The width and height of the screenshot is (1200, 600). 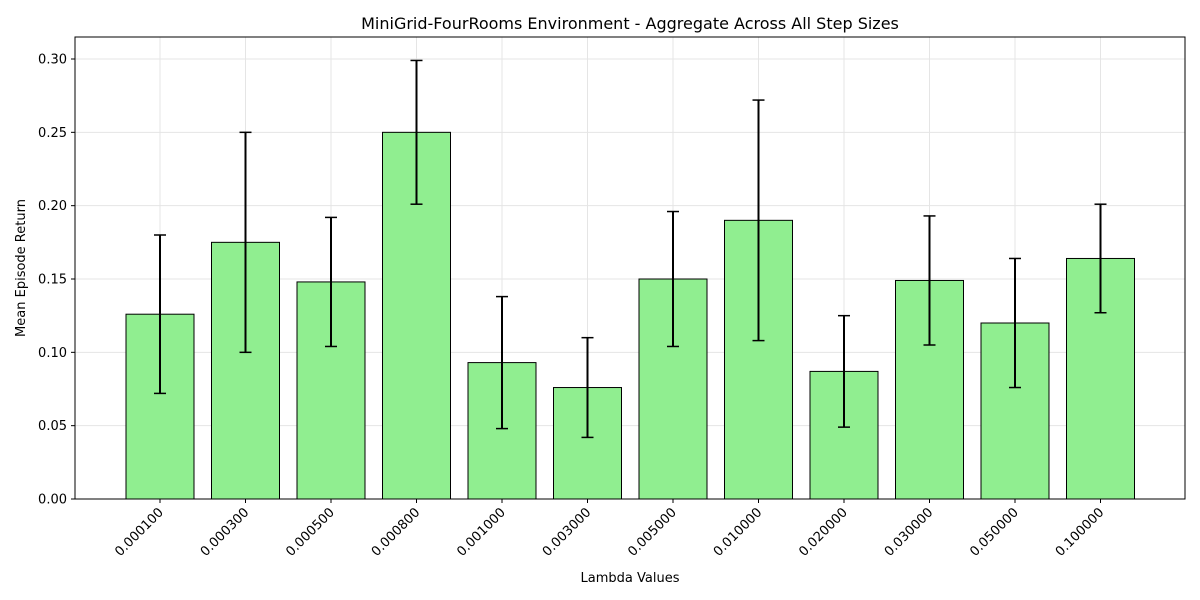 What do you see at coordinates (567, 532) in the screenshot?
I see `x-tick-label: 0.003000` at bounding box center [567, 532].